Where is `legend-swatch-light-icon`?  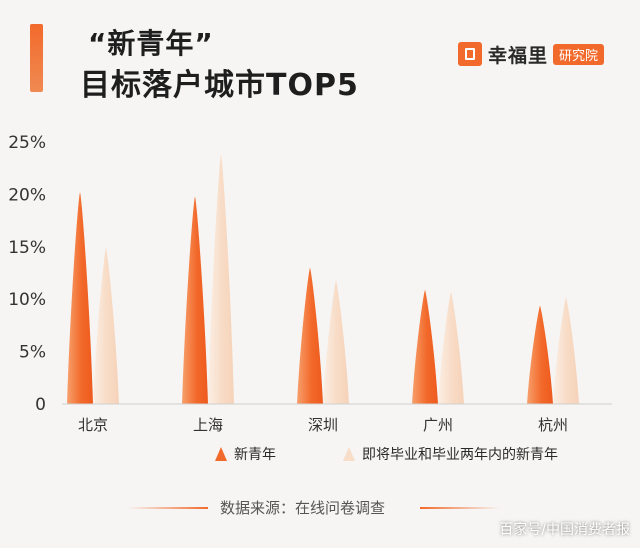 legend-swatch-light-icon is located at coordinates (349, 454).